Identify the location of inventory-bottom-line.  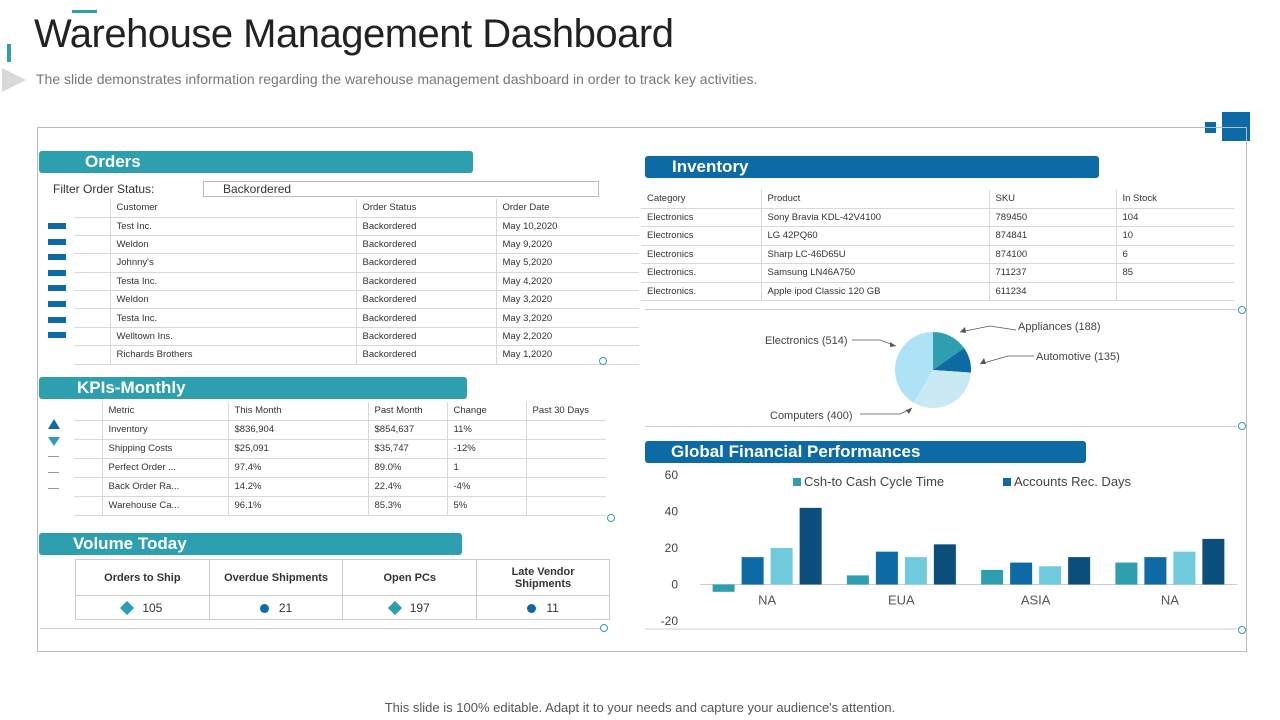
(941, 309).